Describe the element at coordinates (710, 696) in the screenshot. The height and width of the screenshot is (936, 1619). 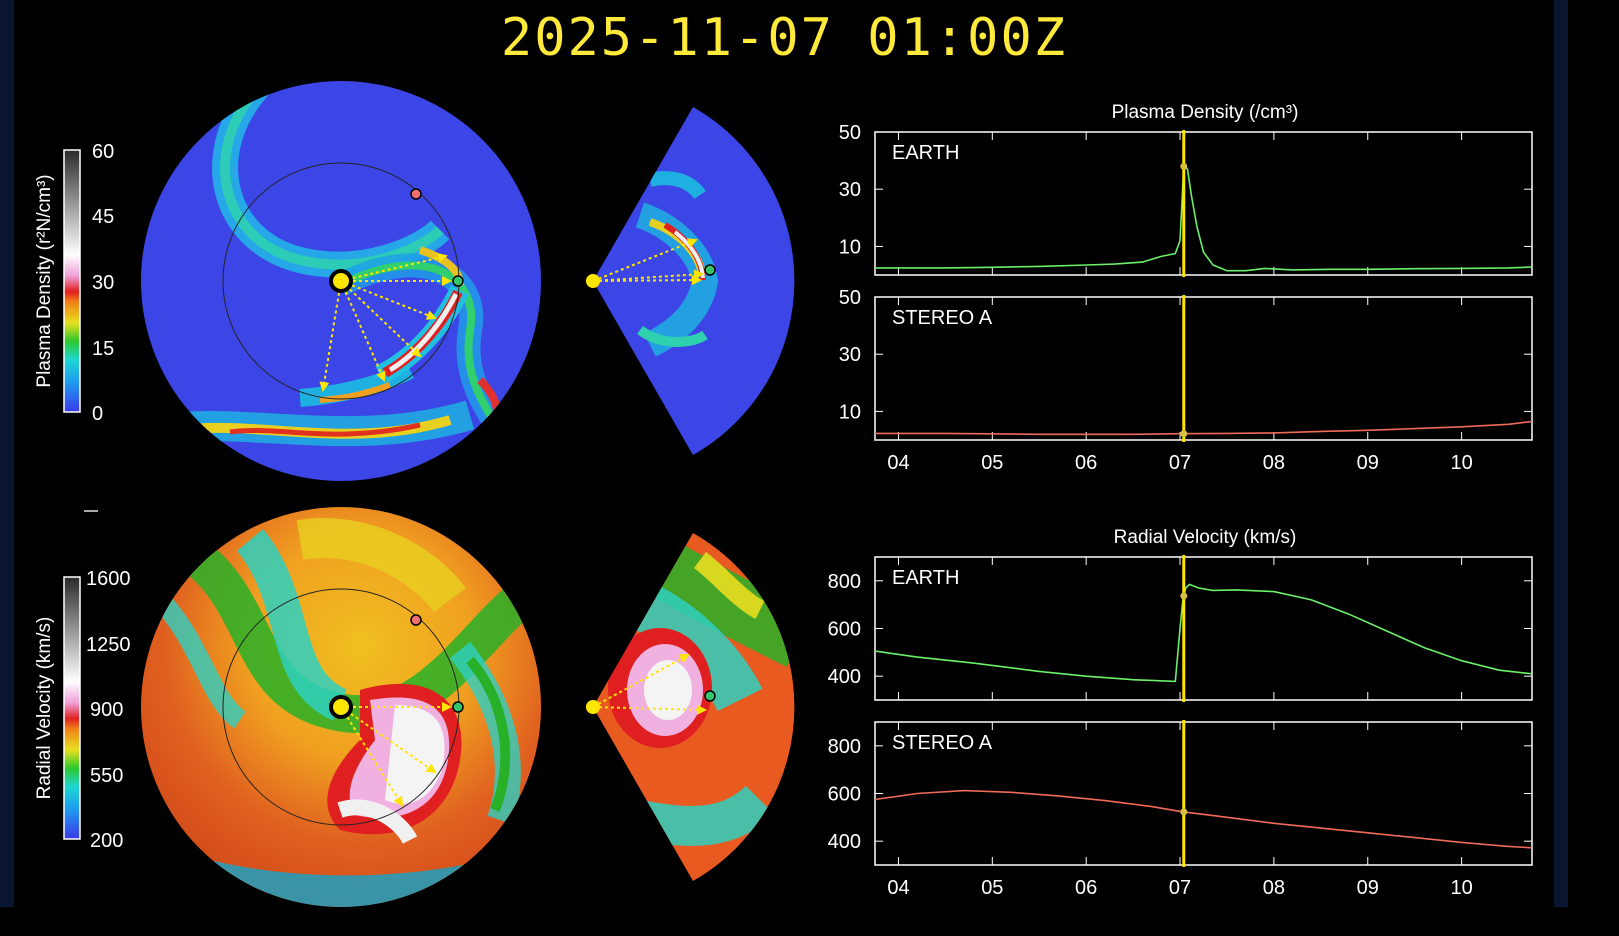
I see `velocity-wedge-earth-marker` at that location.